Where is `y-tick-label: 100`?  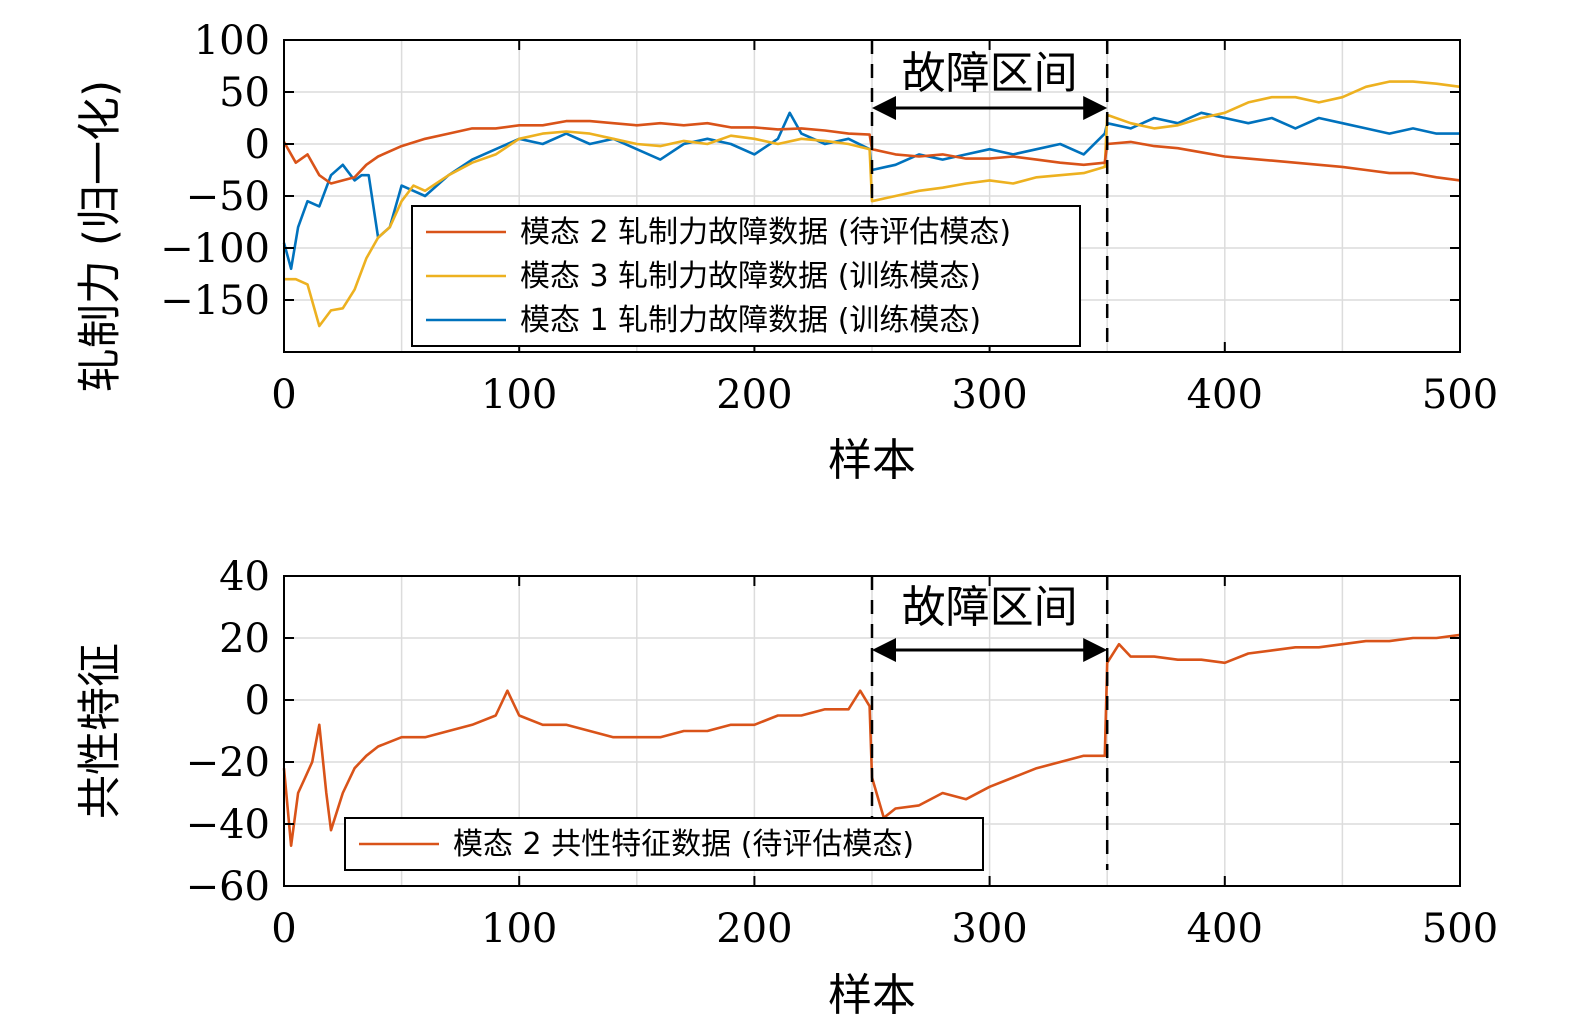 y-tick-label: 100 is located at coordinates (232, 41).